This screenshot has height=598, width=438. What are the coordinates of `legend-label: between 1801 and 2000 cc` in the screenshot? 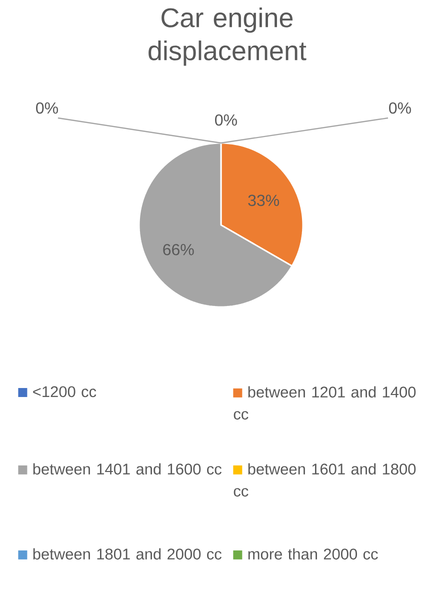 It's located at (127, 554).